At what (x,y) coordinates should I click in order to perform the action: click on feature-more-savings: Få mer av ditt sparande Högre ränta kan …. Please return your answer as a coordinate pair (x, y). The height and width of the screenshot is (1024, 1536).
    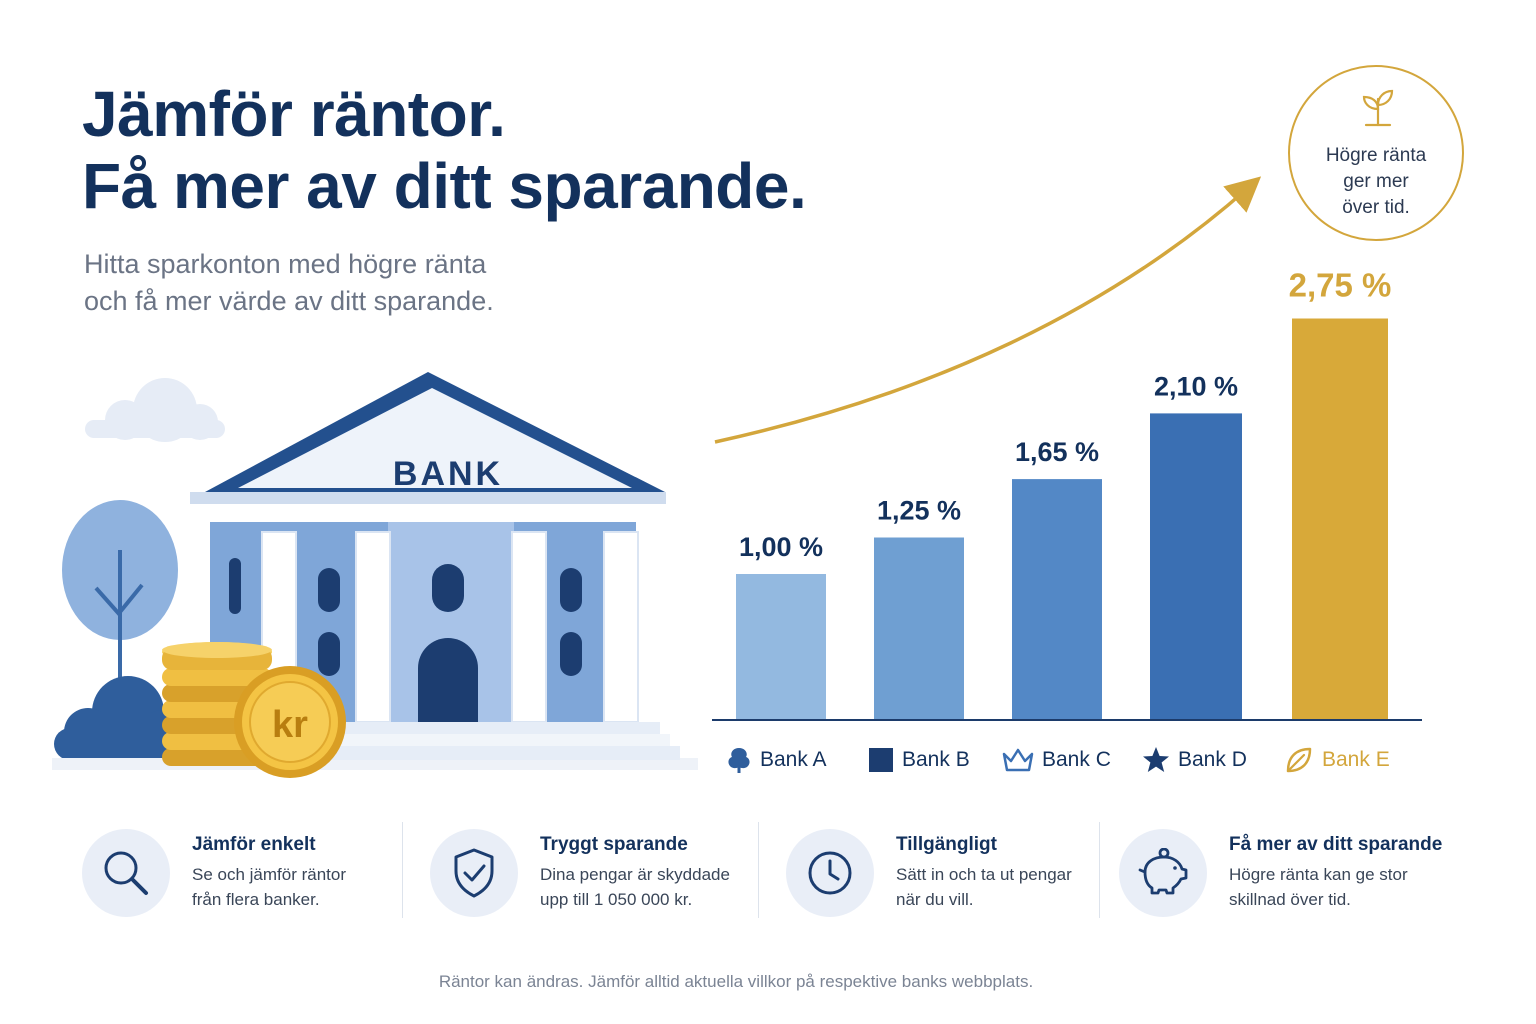
    Looking at the image, I should click on (1294, 870).